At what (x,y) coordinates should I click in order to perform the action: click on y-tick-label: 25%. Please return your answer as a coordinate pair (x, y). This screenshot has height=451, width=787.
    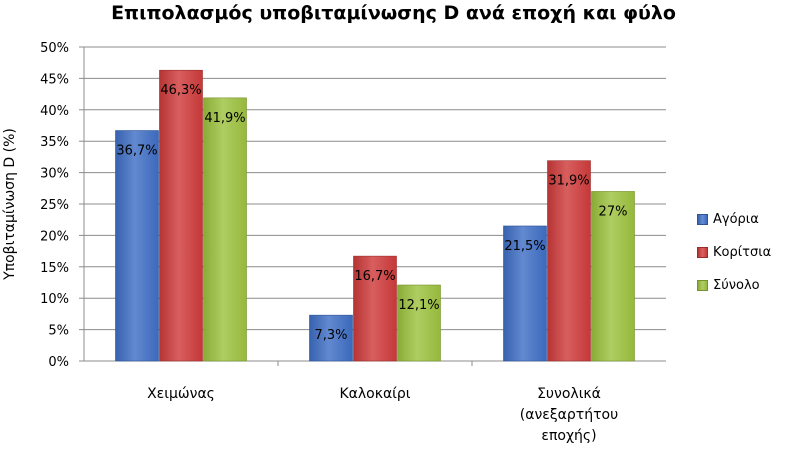
    Looking at the image, I should click on (54, 205).